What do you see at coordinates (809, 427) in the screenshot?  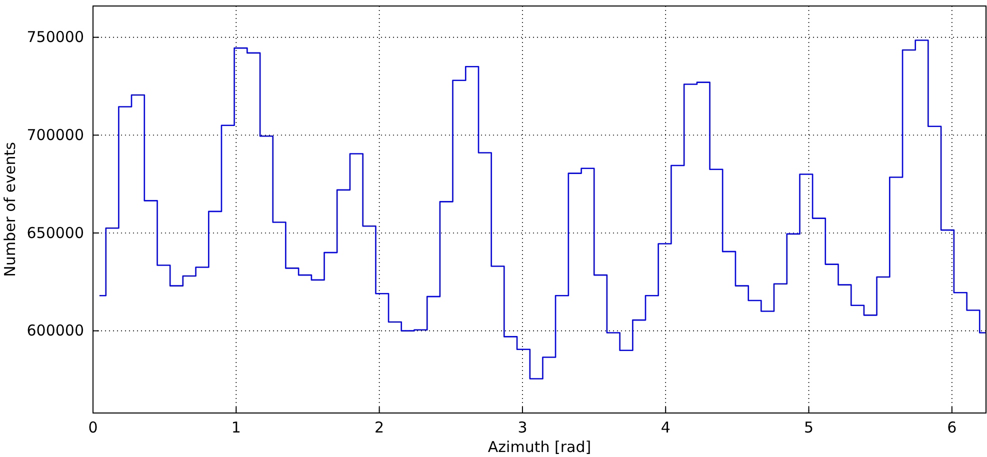 I see `x-tick-label: 5` at bounding box center [809, 427].